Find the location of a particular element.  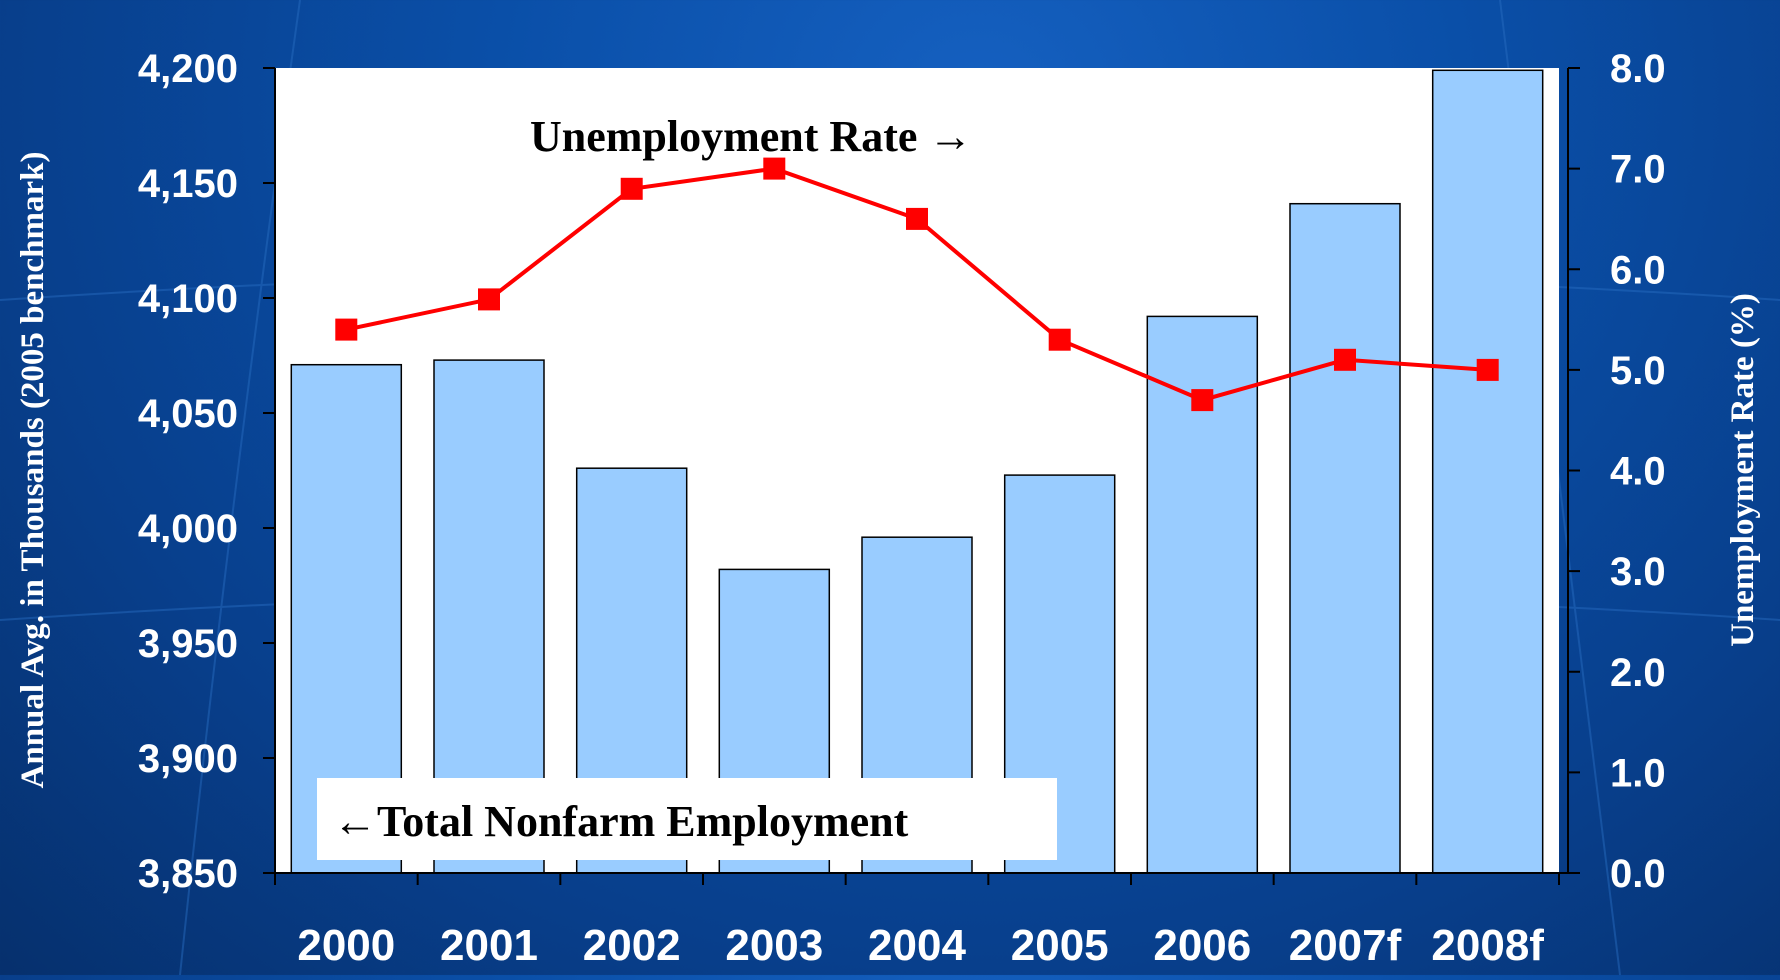

marker-2007f is located at coordinates (1345, 359).